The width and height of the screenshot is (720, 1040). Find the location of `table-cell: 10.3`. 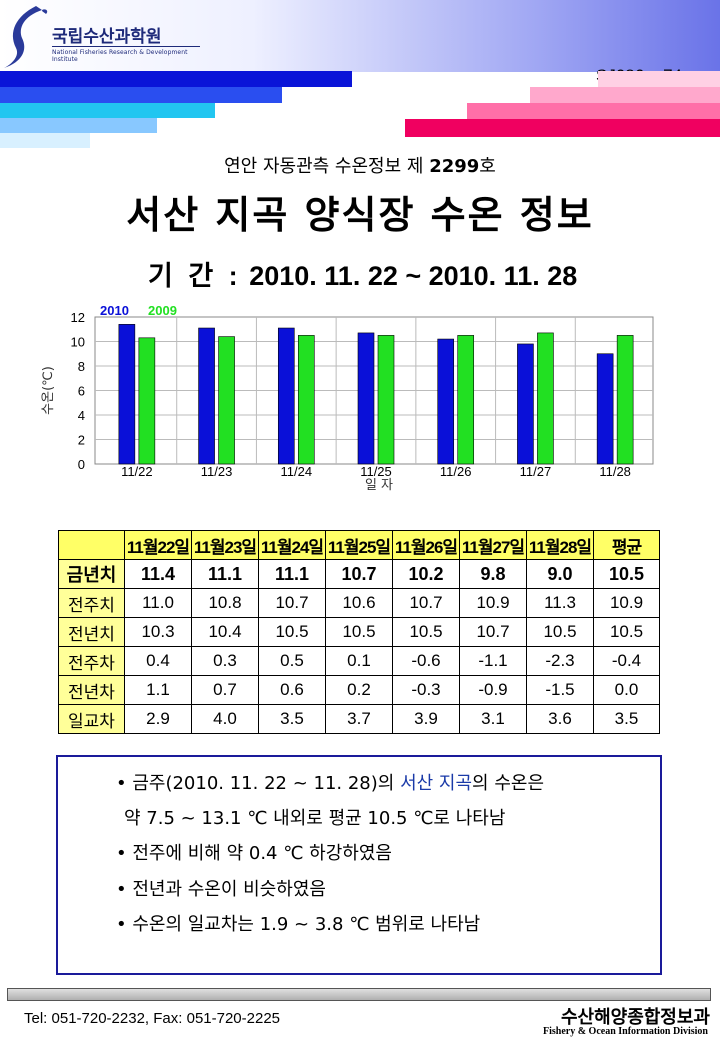

table-cell: 10.3 is located at coordinates (158, 632).